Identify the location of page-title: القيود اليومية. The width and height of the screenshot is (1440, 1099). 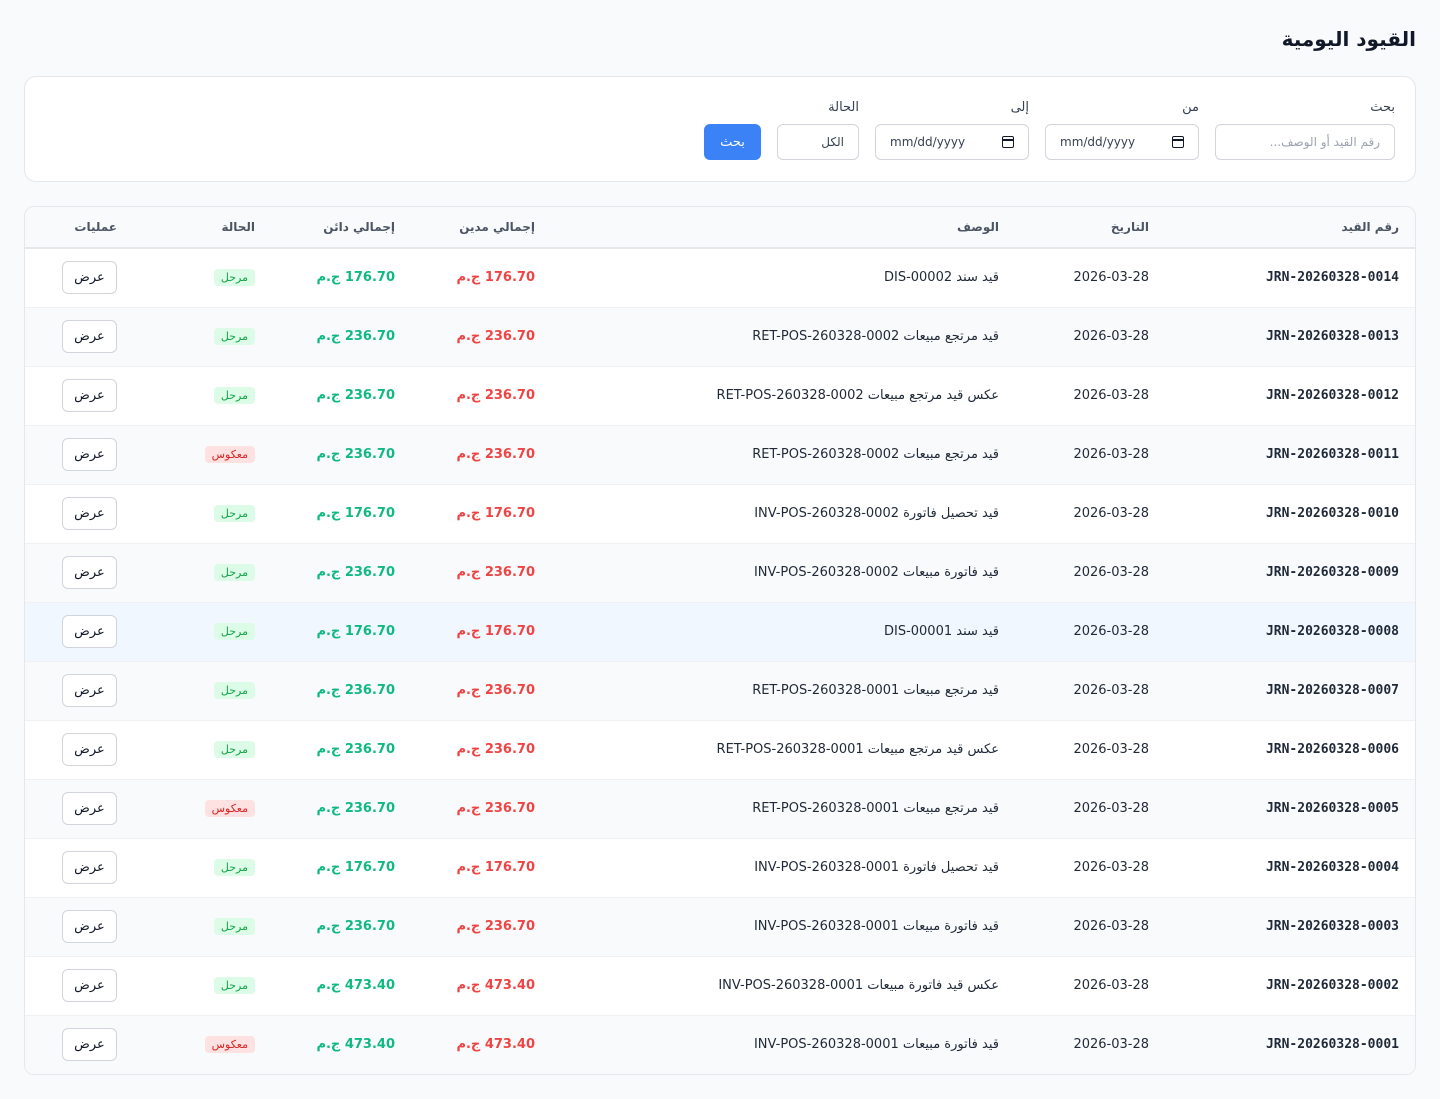
(1348, 39).